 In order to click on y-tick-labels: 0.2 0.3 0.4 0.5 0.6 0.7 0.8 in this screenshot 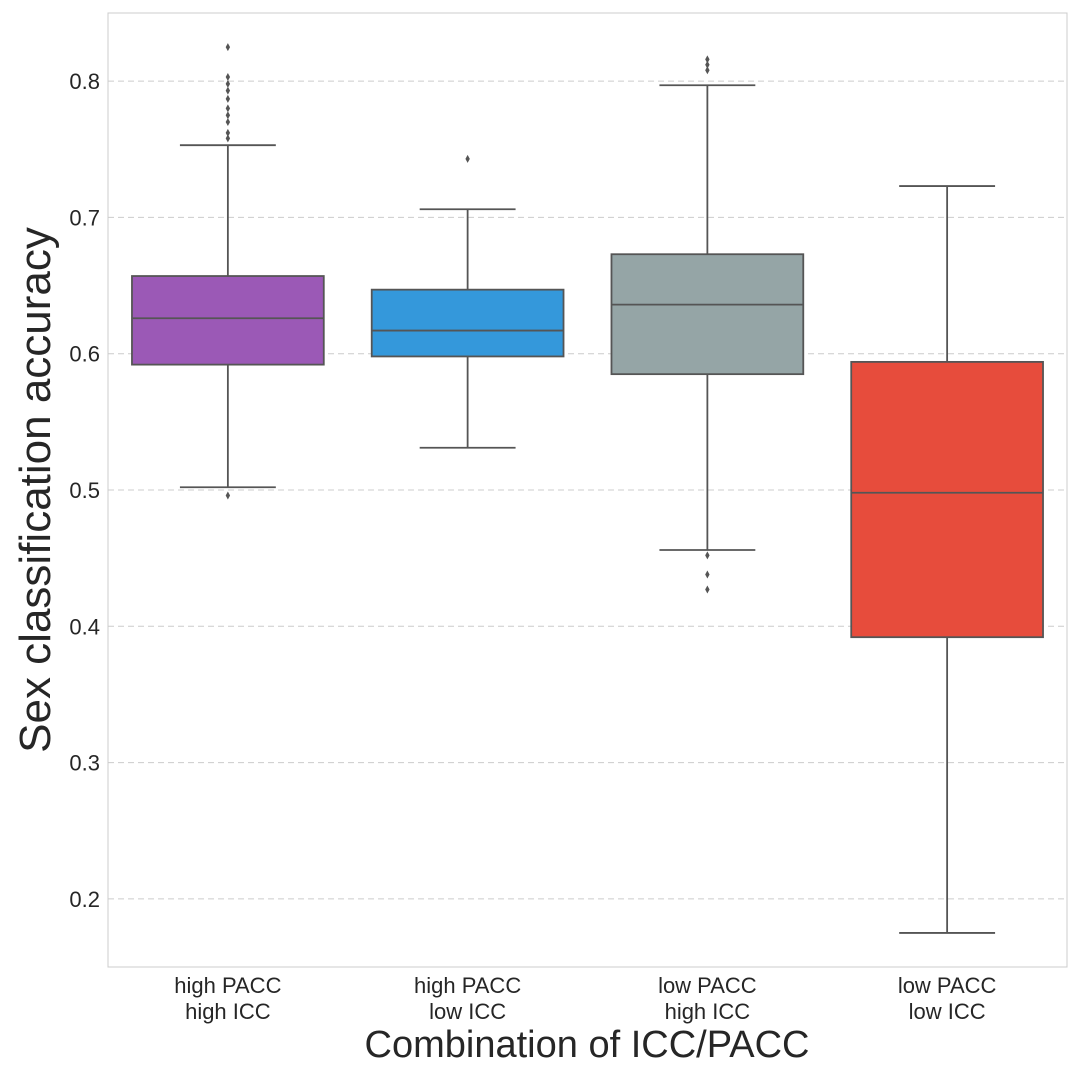, I will do `click(84, 490)`.